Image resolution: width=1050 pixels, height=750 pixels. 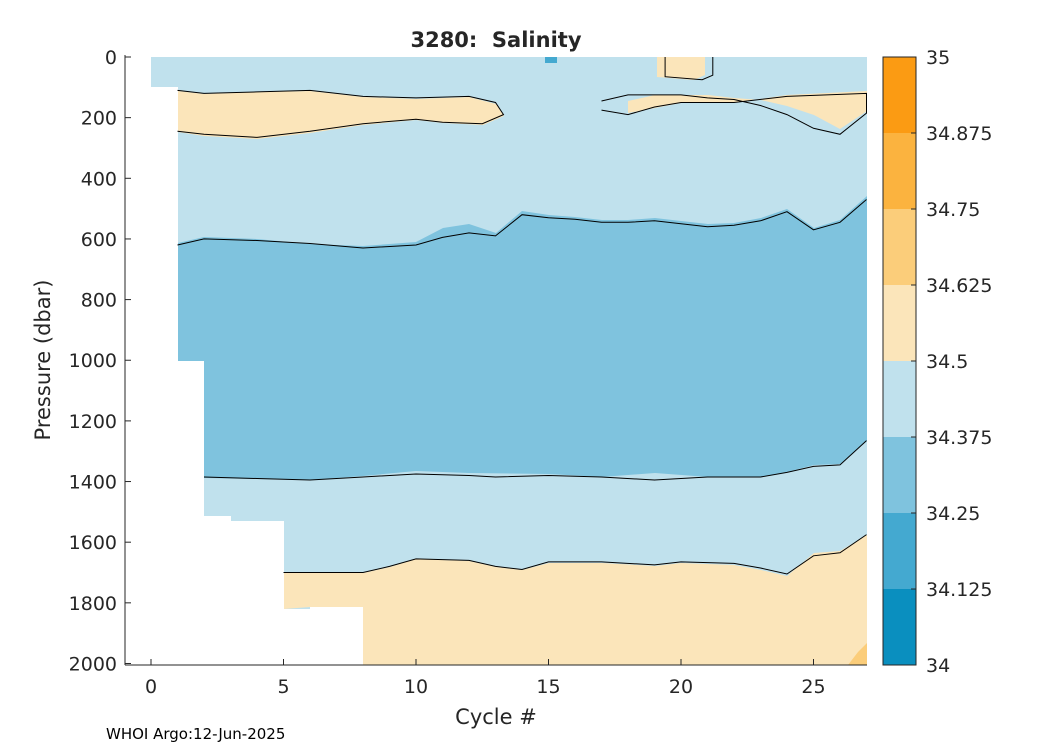 I want to click on band-34-125-34-25-surface, so click(x=551, y=60).